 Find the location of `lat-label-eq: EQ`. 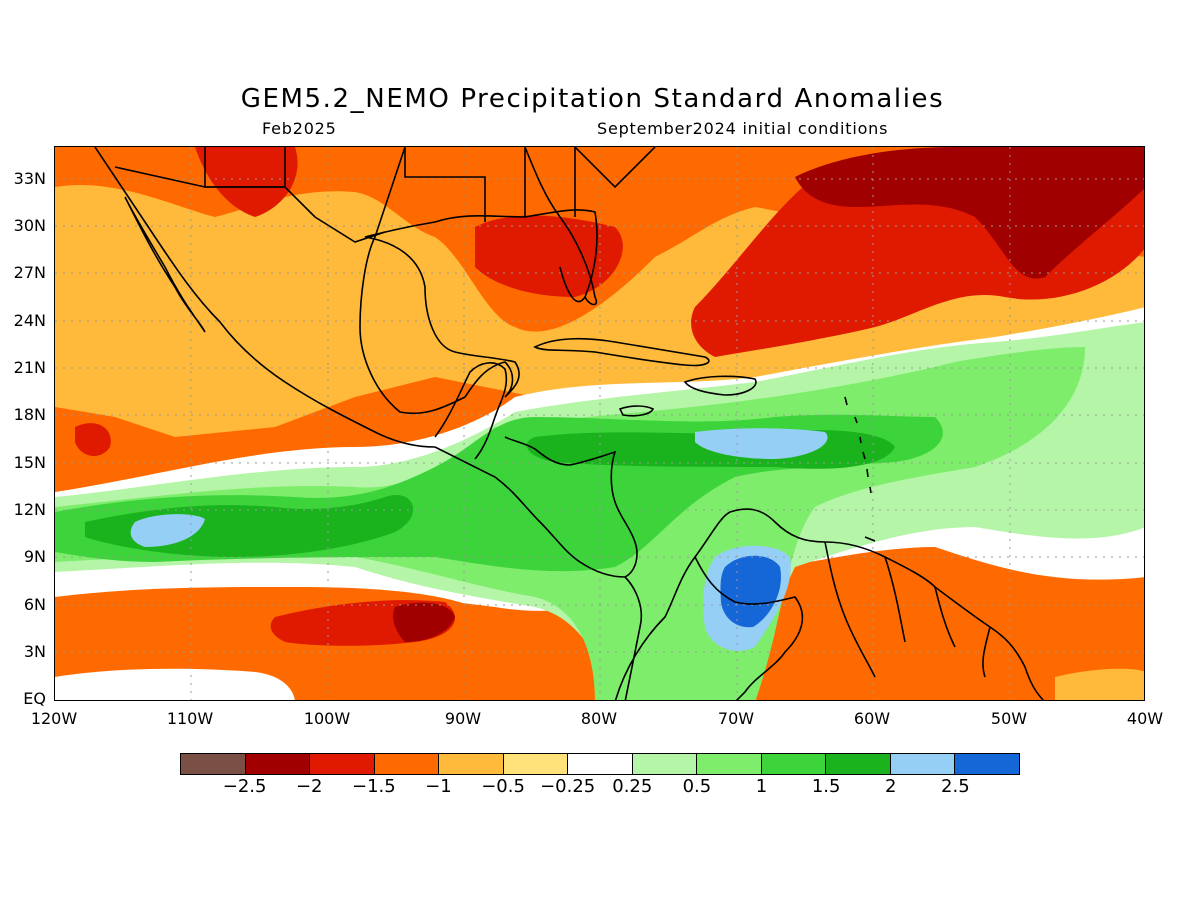

lat-label-eq: EQ is located at coordinates (34, 698).